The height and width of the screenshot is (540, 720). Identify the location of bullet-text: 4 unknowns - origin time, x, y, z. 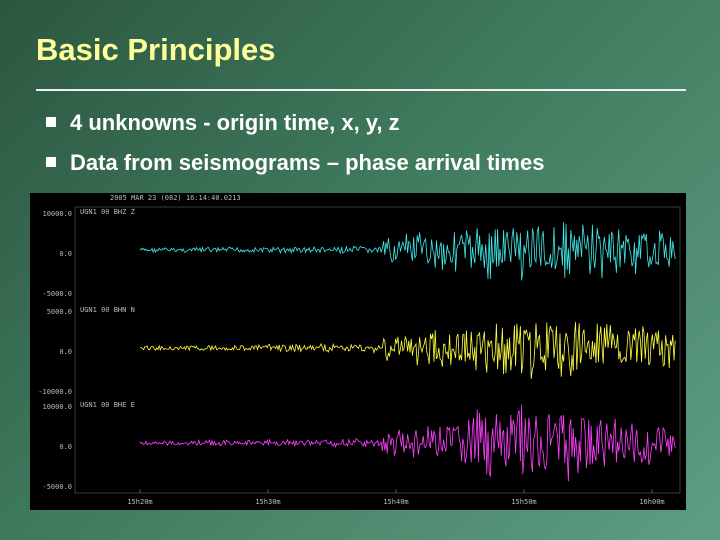
(235, 122).